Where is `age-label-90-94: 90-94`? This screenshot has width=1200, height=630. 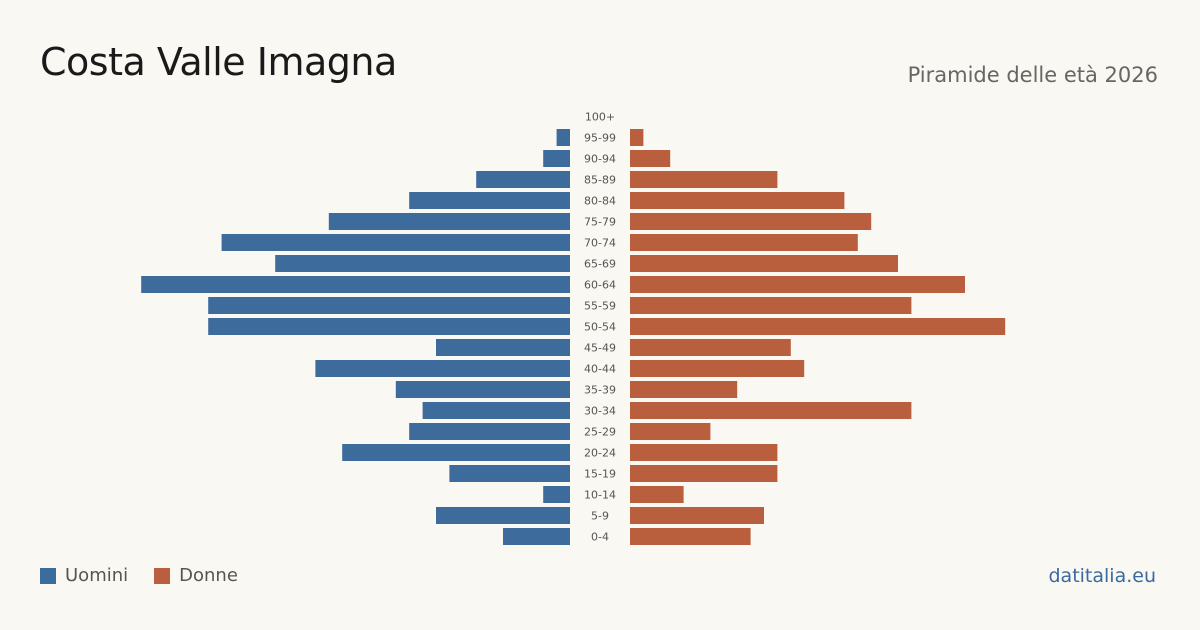
age-label-90-94: 90-94 is located at coordinates (600, 159).